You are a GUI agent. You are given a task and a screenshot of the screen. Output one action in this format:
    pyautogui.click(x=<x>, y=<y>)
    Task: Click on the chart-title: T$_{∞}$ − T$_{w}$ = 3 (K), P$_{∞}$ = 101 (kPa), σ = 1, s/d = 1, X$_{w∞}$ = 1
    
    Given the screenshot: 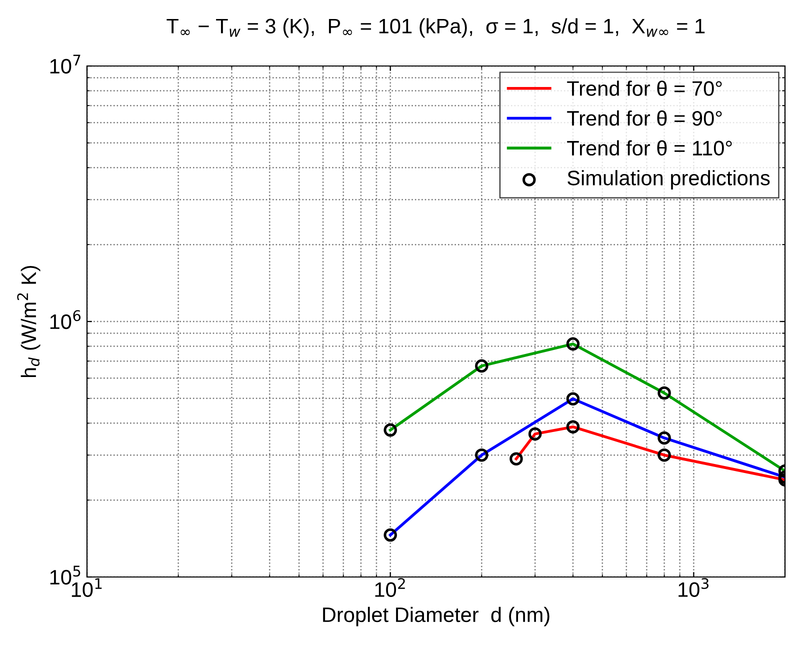 What is the action you would take?
    pyautogui.click(x=435, y=28)
    